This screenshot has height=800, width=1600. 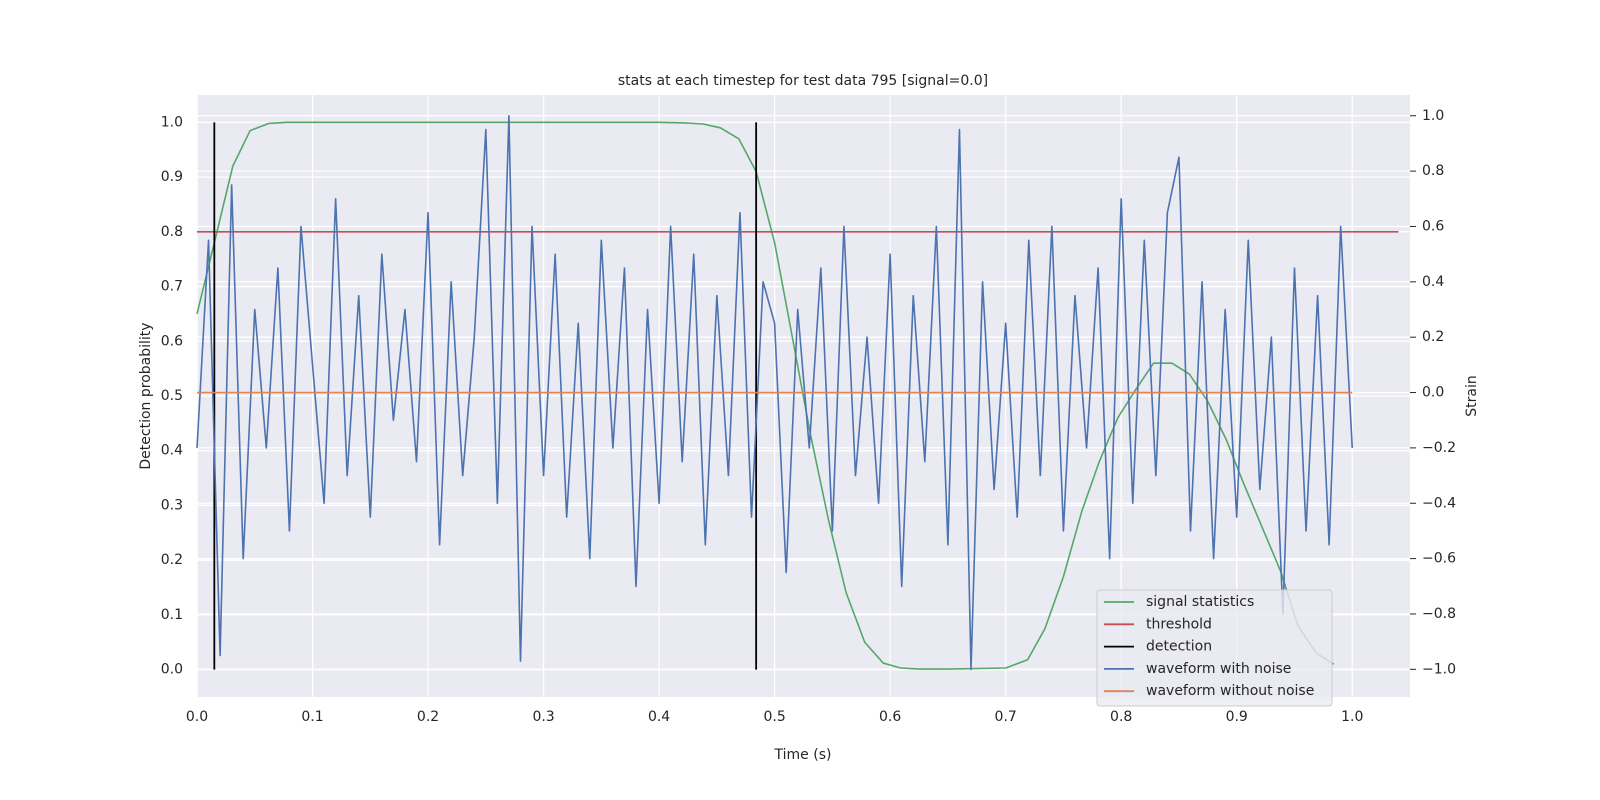 I want to click on y2-tick-label: 0.4, so click(x=1433, y=282).